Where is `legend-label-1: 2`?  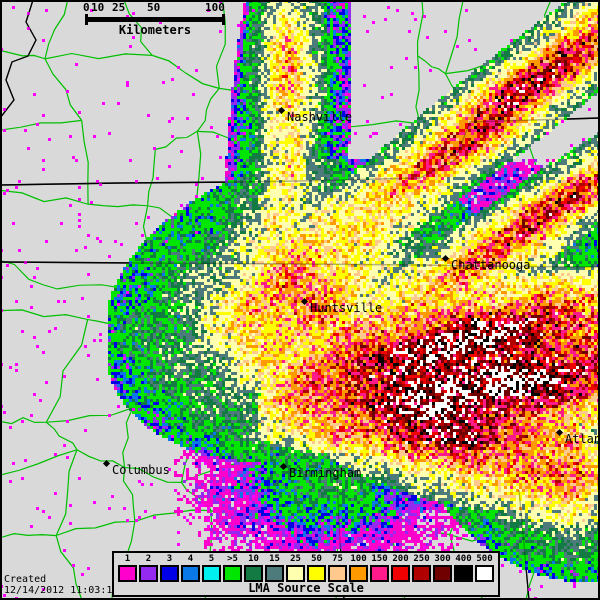
legend-label-1: 2 is located at coordinates (148, 559).